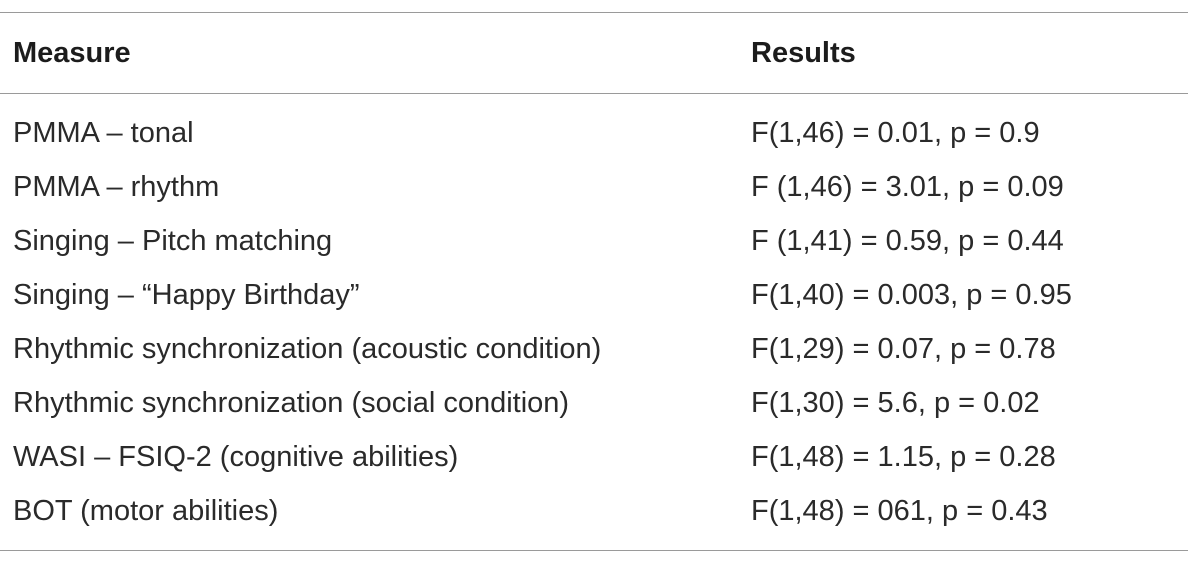 The width and height of the screenshot is (1200, 567). What do you see at coordinates (895, 402) in the screenshot?
I see `results-cell: F(1,30) = 5.6, p = 0.02` at bounding box center [895, 402].